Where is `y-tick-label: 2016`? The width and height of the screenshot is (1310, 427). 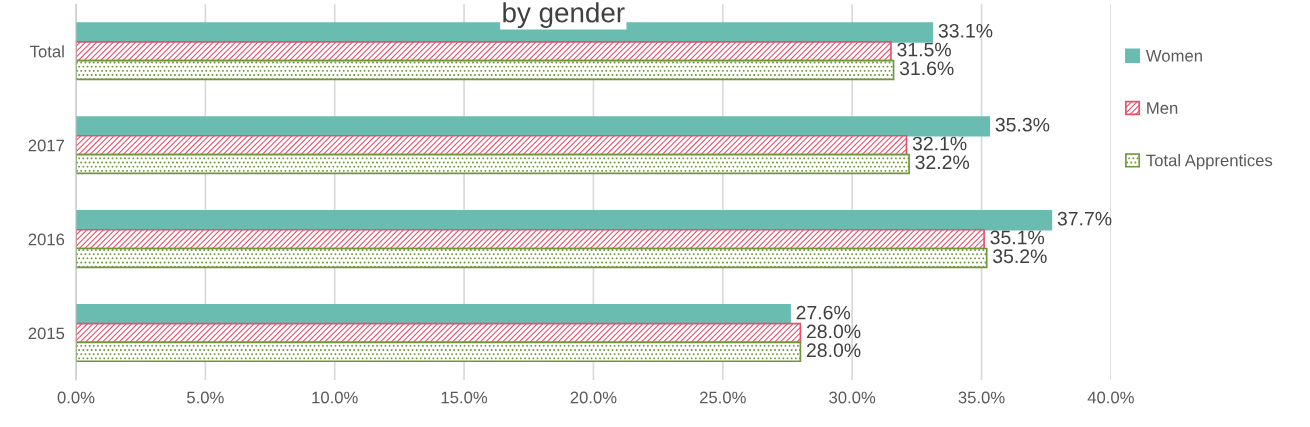 y-tick-label: 2016 is located at coordinates (46, 239).